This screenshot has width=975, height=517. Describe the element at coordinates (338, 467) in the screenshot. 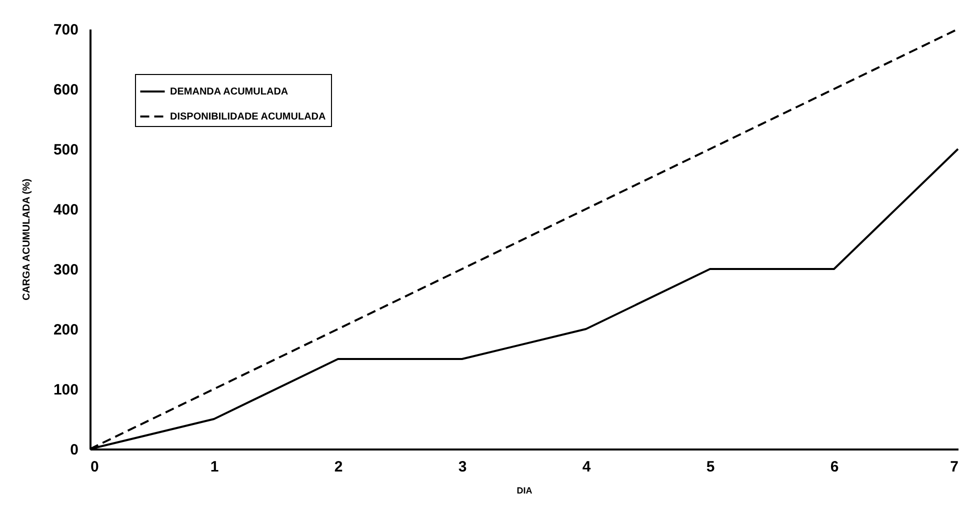

I see `x-tick-label: 2` at that location.